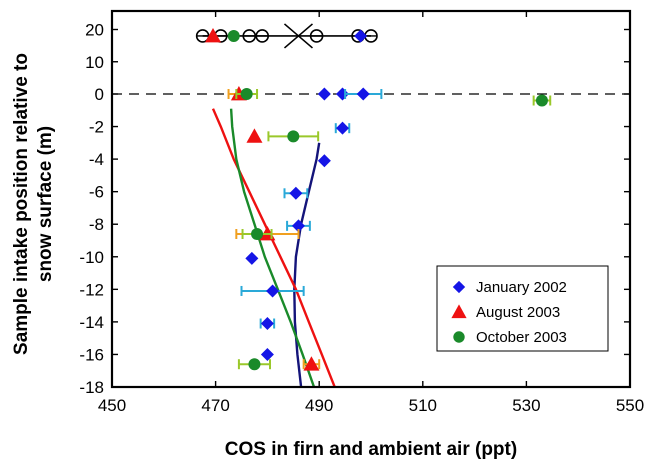  Describe the element at coordinates (96, 224) in the screenshot. I see `y-tick-label: -8` at that location.